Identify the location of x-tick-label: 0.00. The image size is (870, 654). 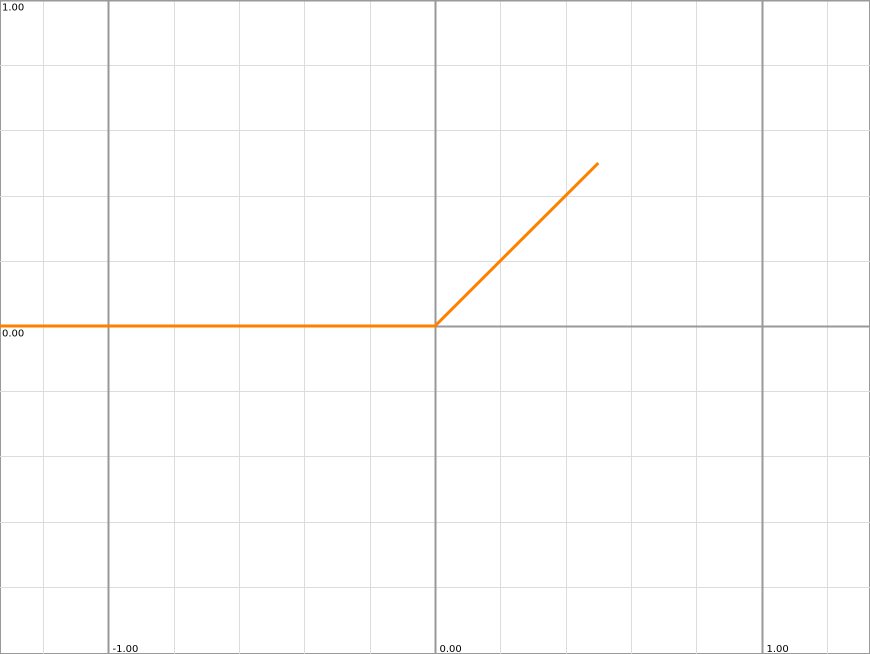
(451, 649).